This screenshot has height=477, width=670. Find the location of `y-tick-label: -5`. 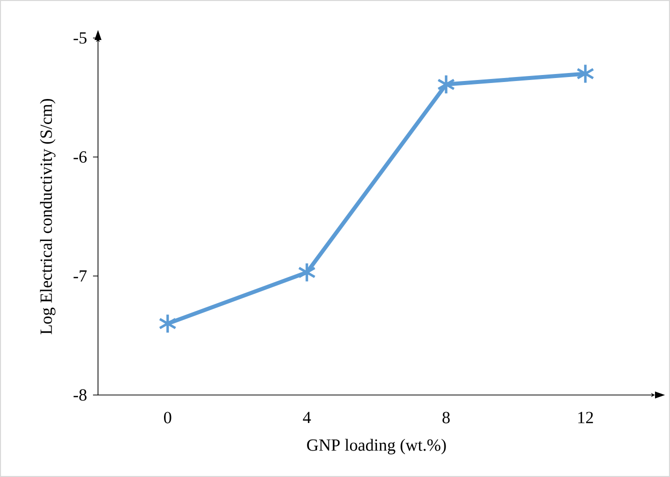

y-tick-label: -5 is located at coordinates (80, 38).